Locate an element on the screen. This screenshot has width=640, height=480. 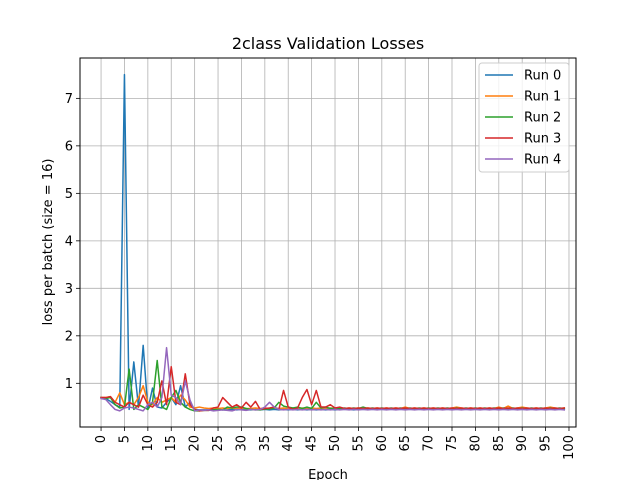
x-tick-label: 0 is located at coordinates (101, 439).